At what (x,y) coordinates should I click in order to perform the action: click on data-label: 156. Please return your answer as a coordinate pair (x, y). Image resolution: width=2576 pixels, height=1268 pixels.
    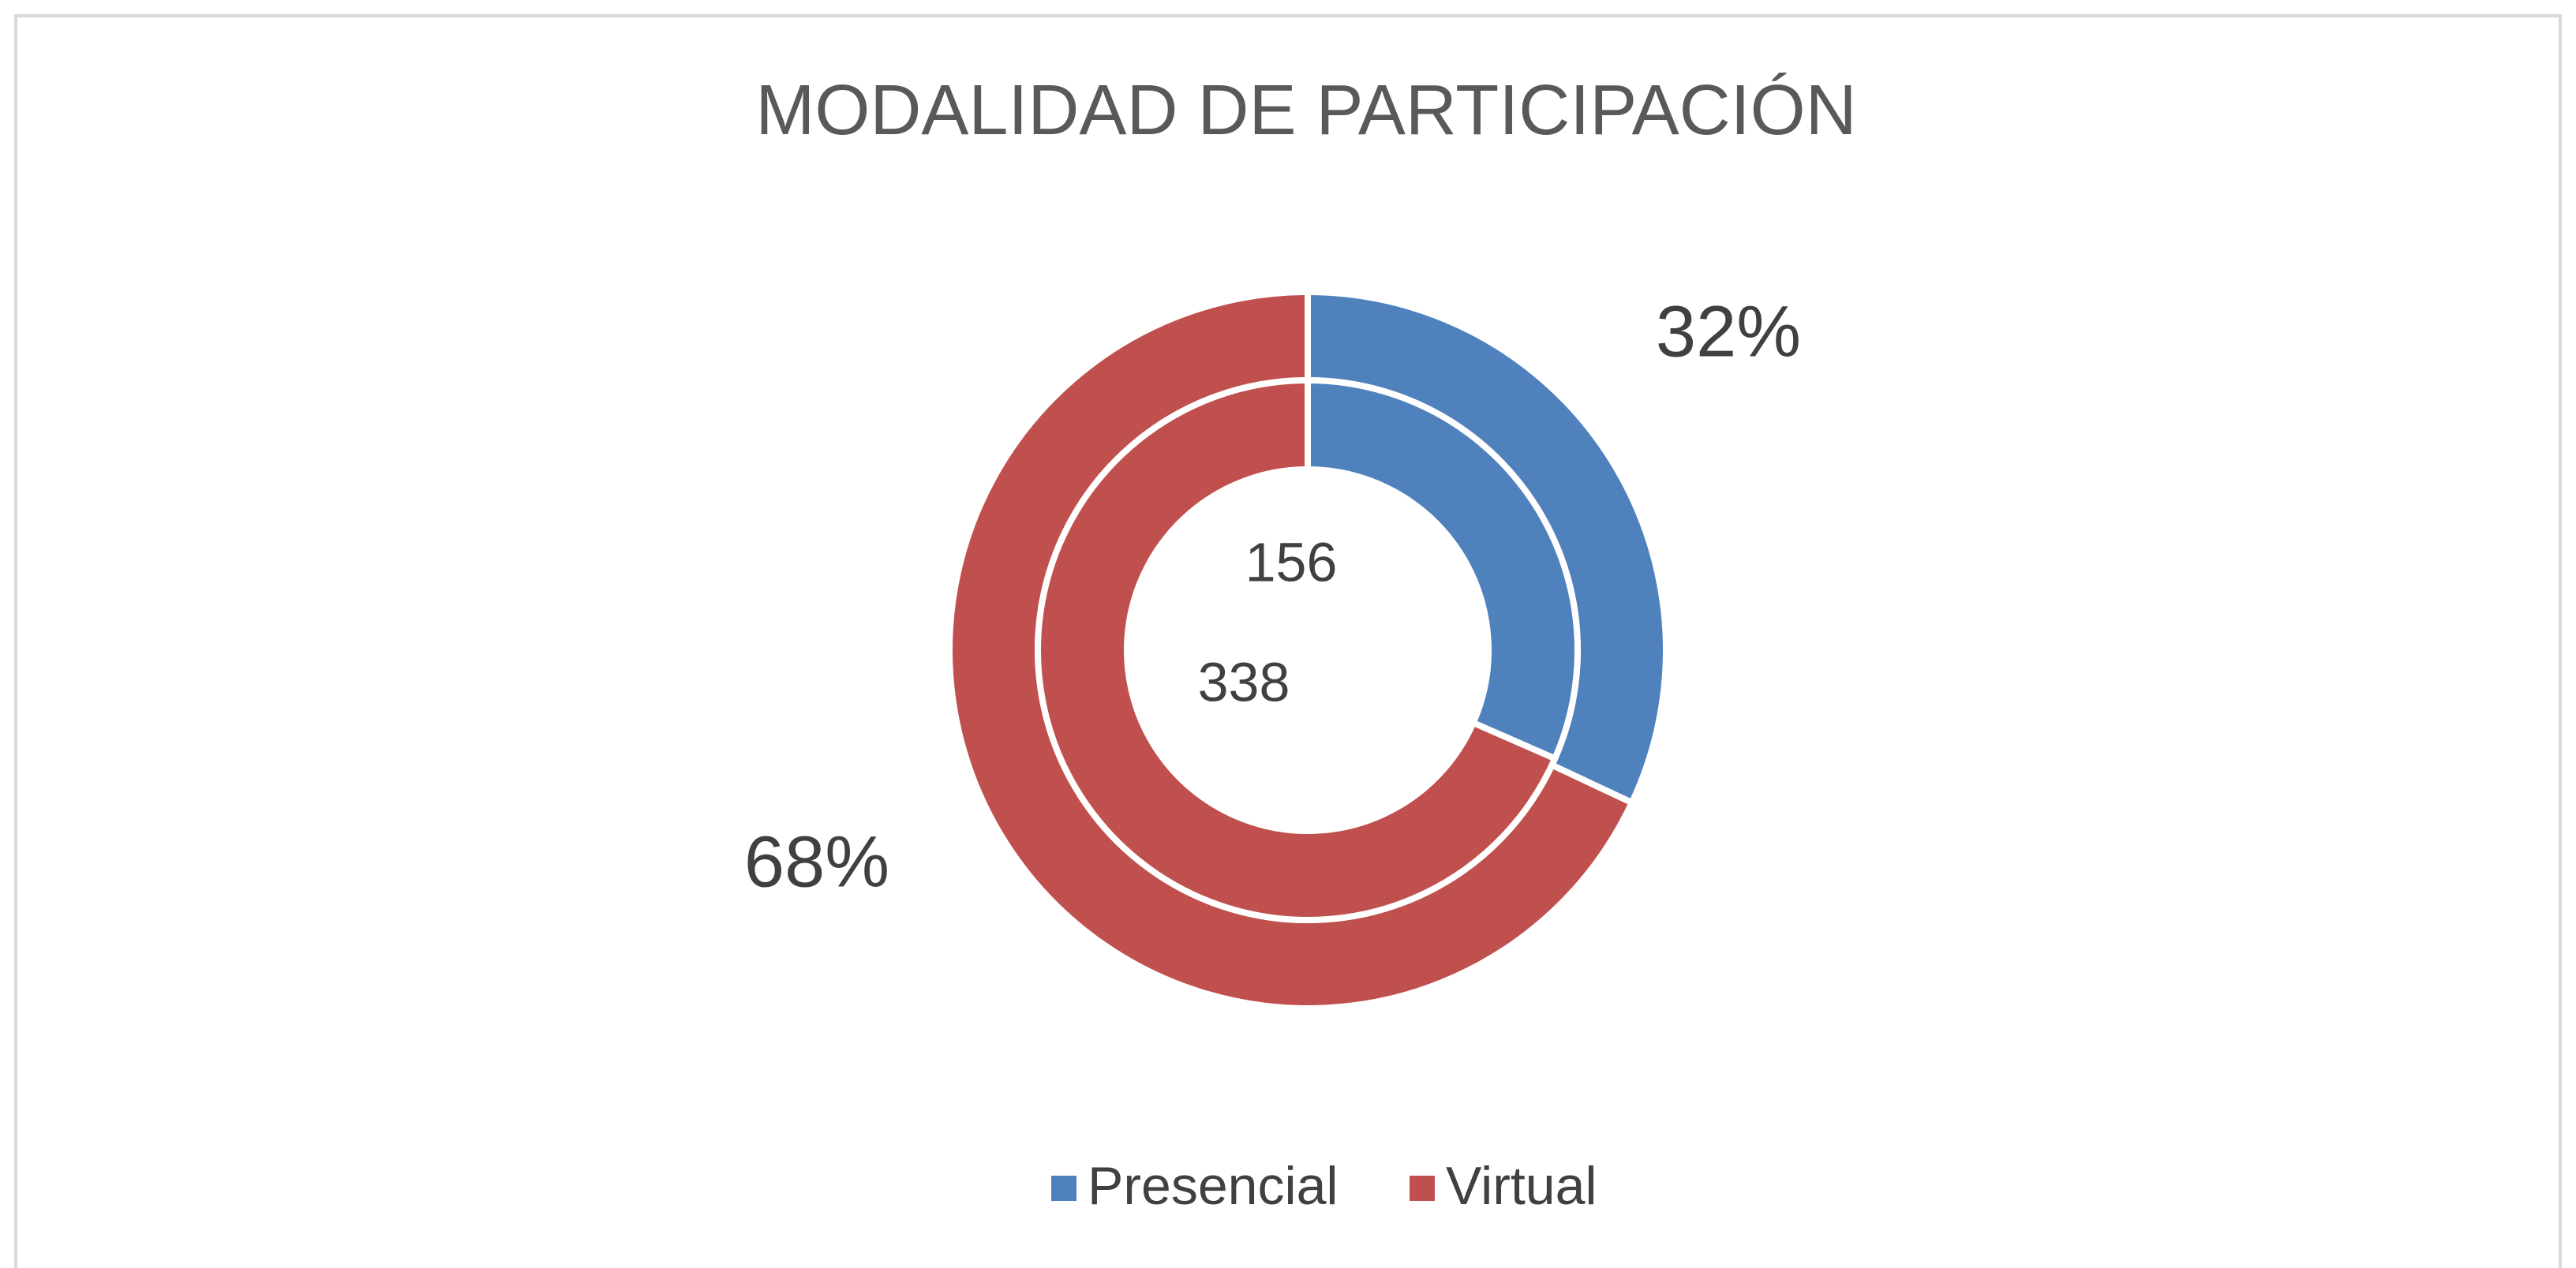
    Looking at the image, I should click on (1291, 562).